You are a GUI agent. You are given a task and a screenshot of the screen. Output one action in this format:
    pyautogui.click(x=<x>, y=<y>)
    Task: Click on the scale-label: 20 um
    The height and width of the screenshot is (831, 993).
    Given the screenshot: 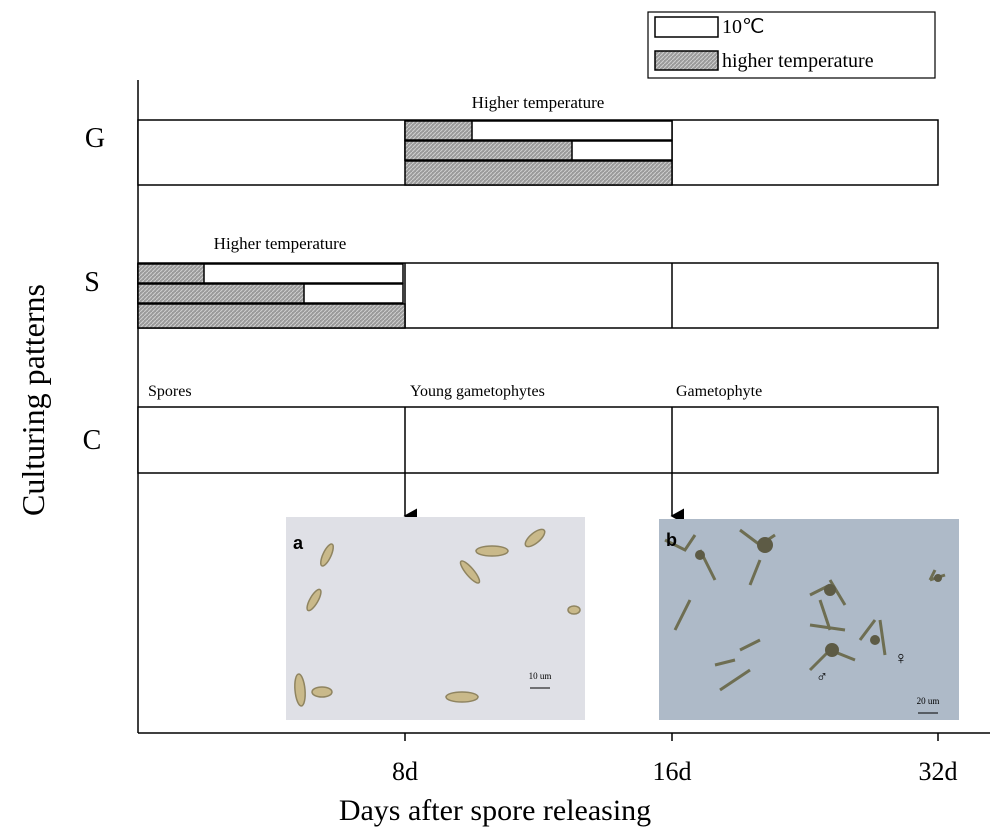 What is the action you would take?
    pyautogui.click(x=928, y=701)
    